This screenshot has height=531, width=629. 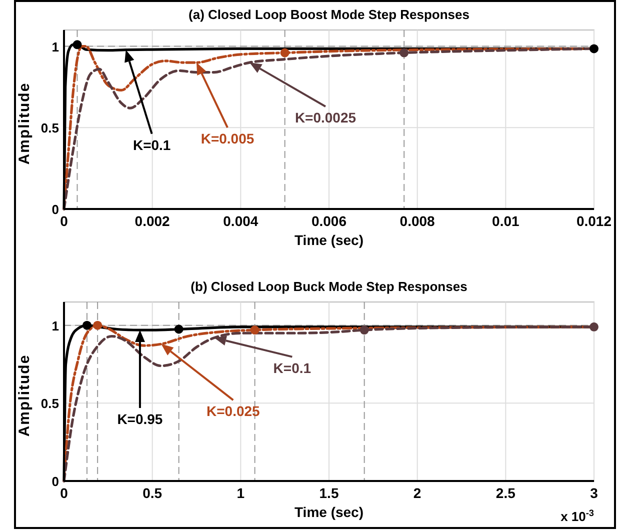 What do you see at coordinates (329, 221) in the screenshot?
I see `x-tick-label: 0.006` at bounding box center [329, 221].